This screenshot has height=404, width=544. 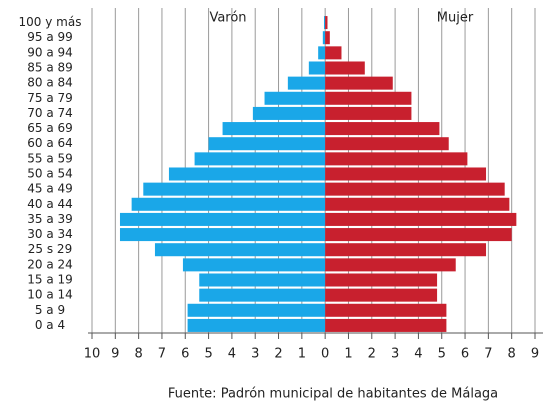 What do you see at coordinates (92, 354) in the screenshot?
I see `x-tick-label: 10` at bounding box center [92, 354].